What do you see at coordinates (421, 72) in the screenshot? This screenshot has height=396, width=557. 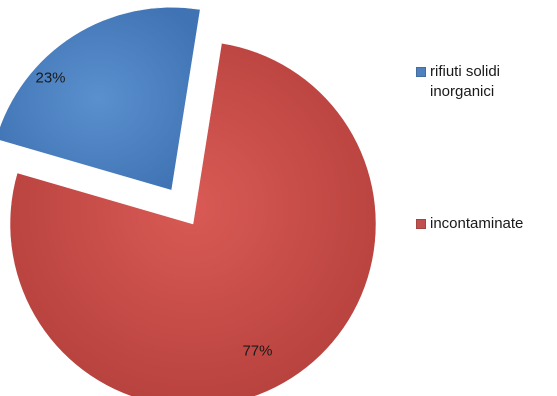 I see `legend-swatch-blue` at bounding box center [421, 72].